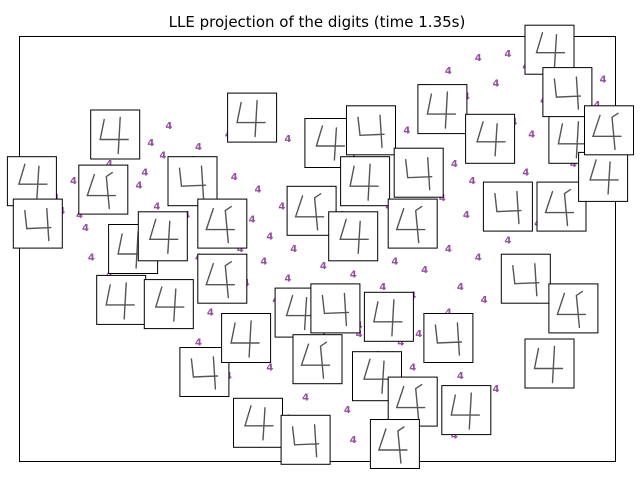 This screenshot has width=640, height=480. I want to click on data-point-104: 4, so click(412, 368).